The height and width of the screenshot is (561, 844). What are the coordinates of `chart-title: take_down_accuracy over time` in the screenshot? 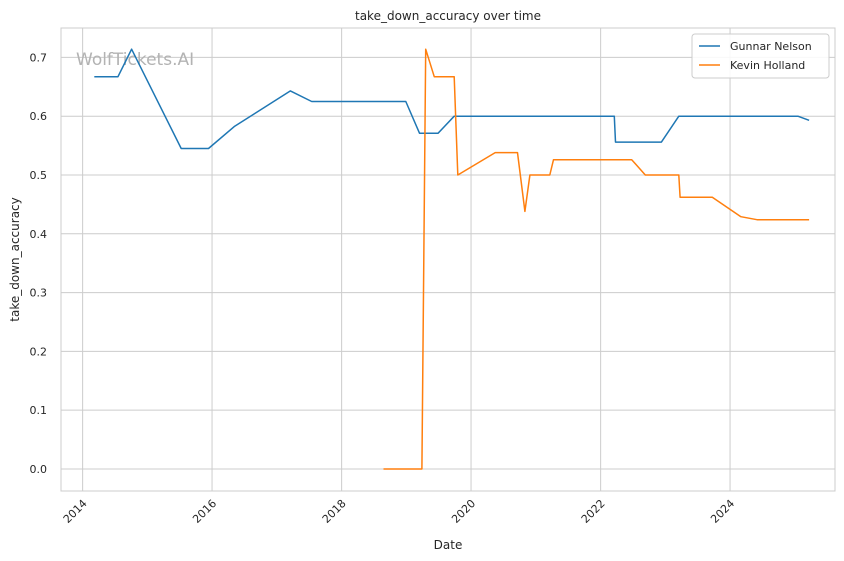 It's located at (448, 16).